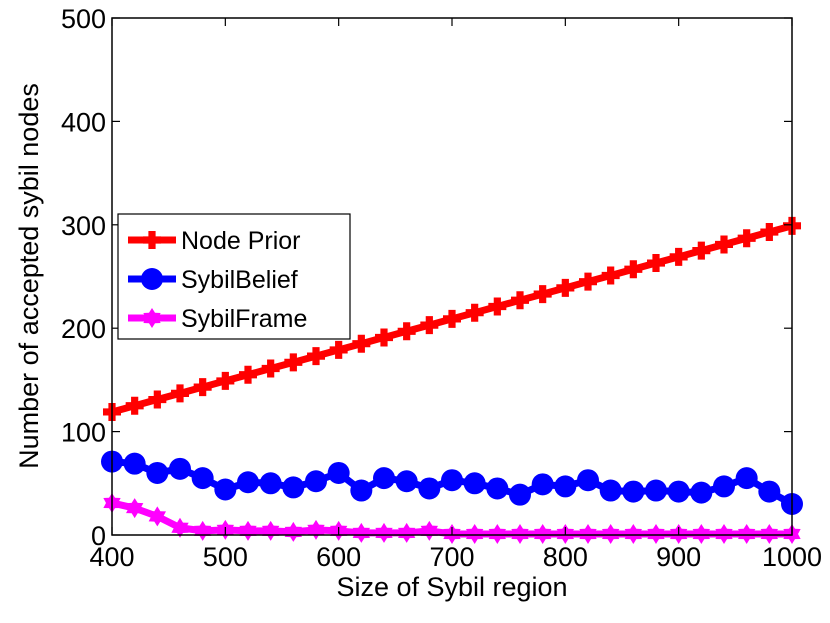 The height and width of the screenshot is (623, 830). What do you see at coordinates (451, 587) in the screenshot?
I see `x-axis-title: Size of Sybil region` at bounding box center [451, 587].